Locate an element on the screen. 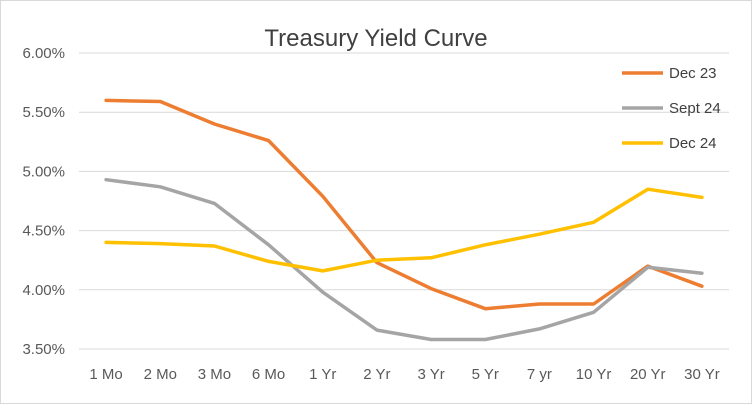 Image resolution: width=752 pixels, height=404 pixels. x-tick-label: 7 yr is located at coordinates (539, 374).